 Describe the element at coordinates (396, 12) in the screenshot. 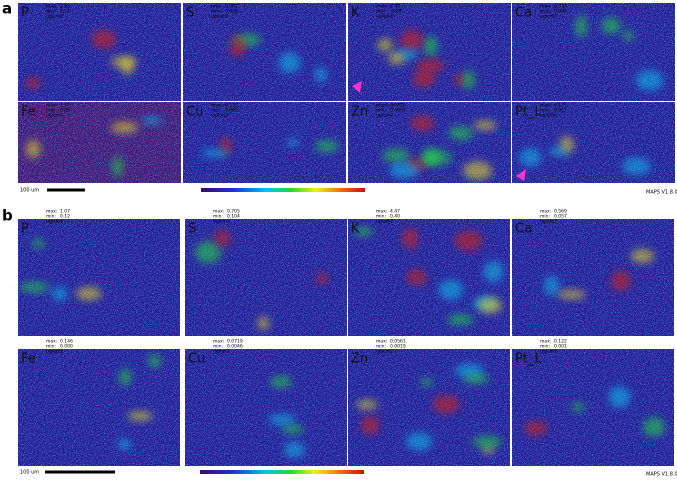

I see `min-value: -0.09` at that location.